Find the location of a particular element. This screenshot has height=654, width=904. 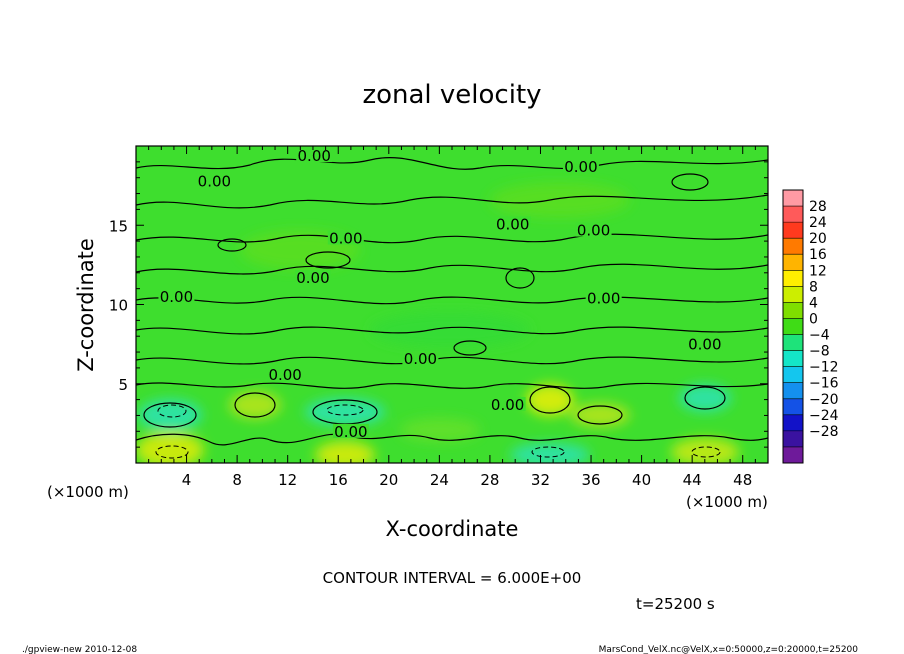

x-tick-label: 28 is located at coordinates (489, 480).